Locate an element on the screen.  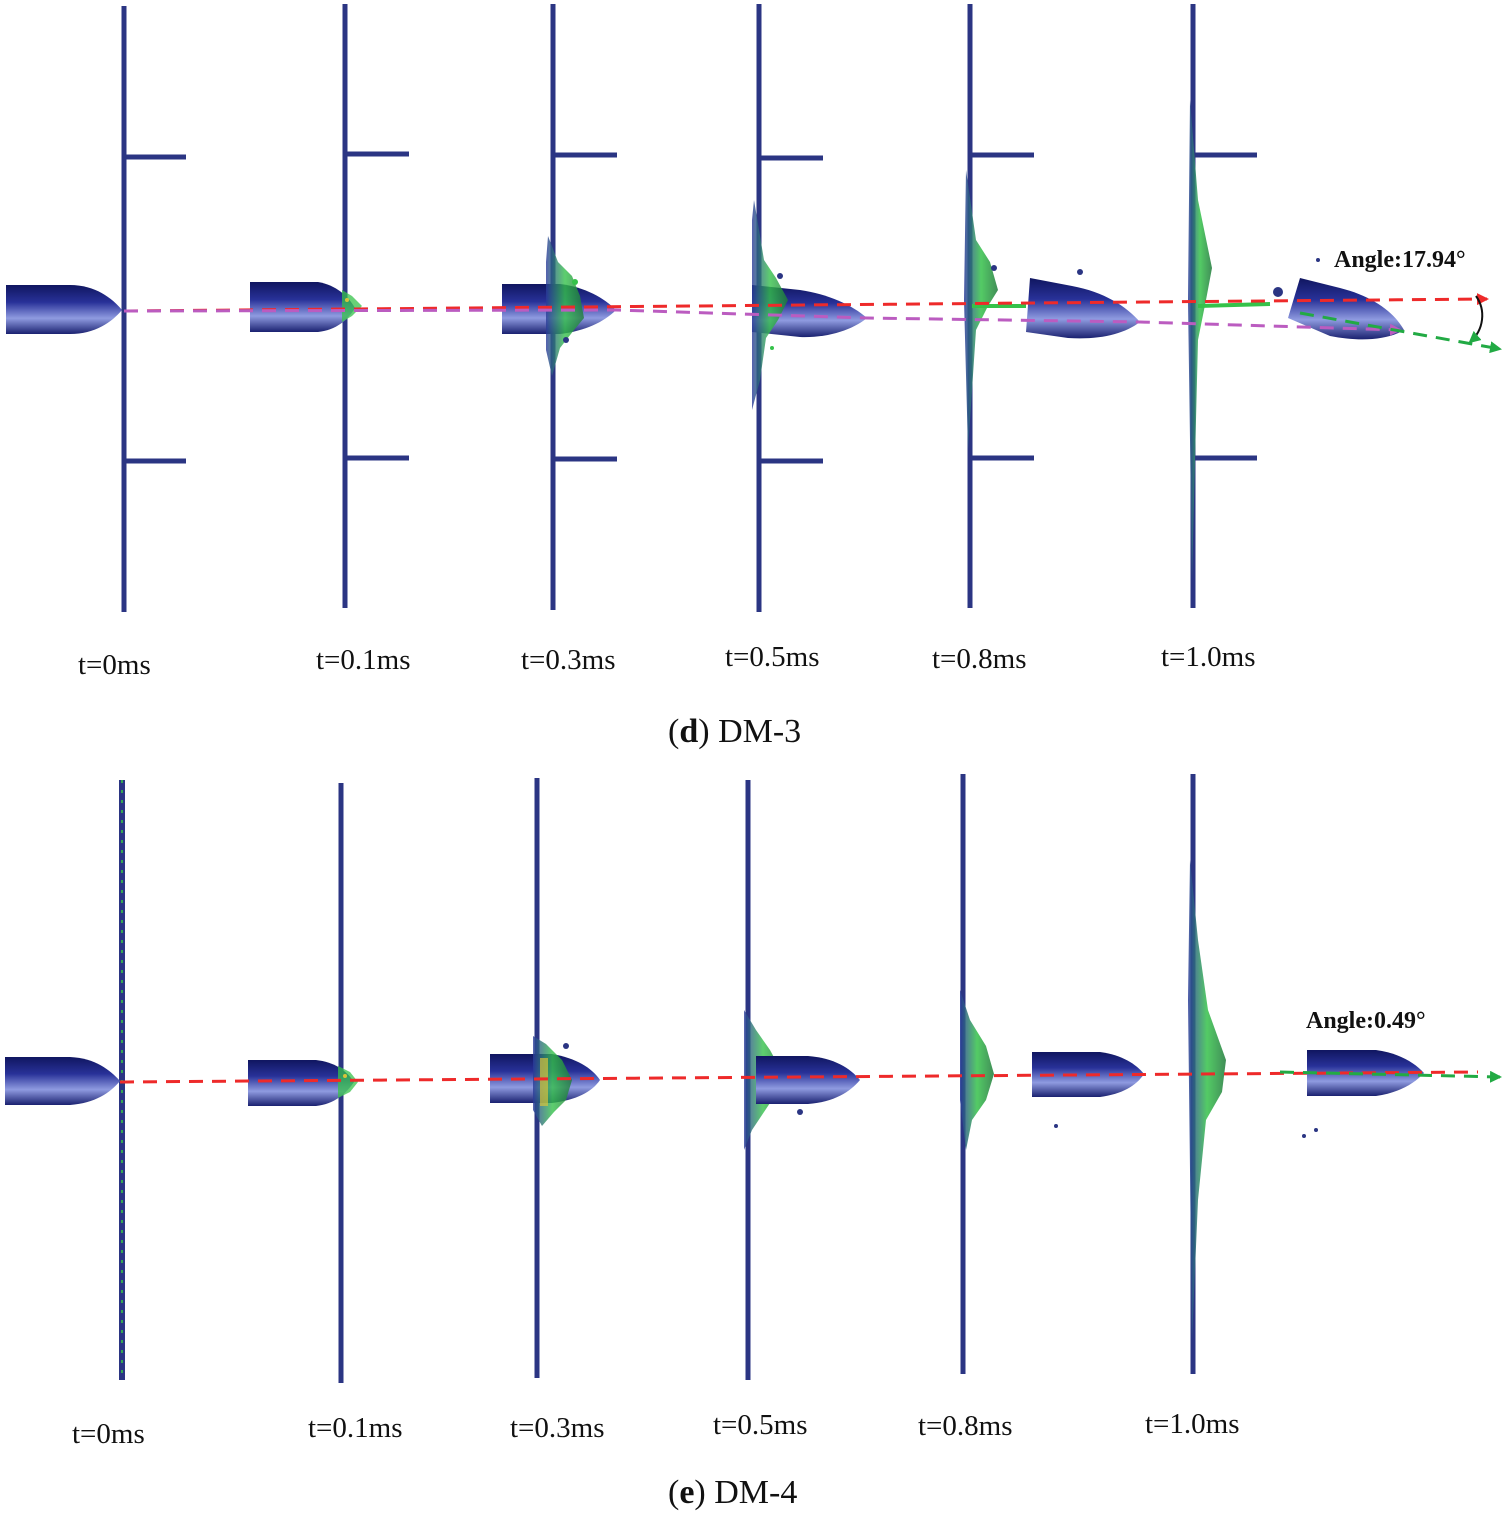
panel-caption: (e) DM-4 is located at coordinates (732, 1492).